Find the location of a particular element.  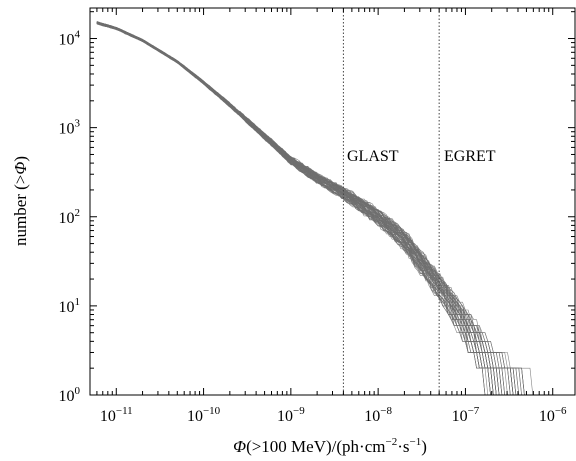

x-tick-label: 10⁻⁷ is located at coordinates (466, 415).